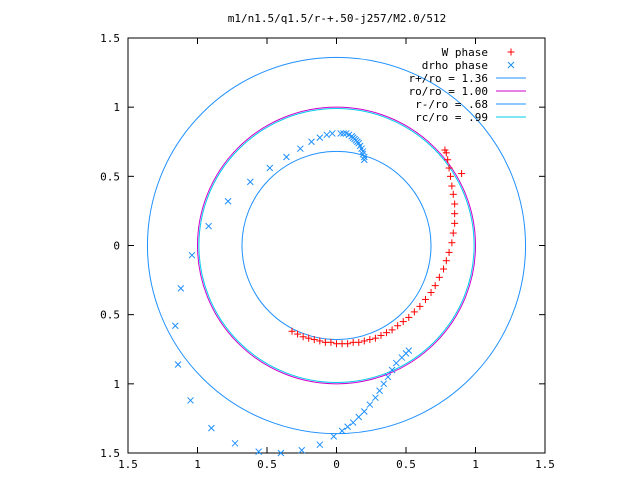  Describe the element at coordinates (451, 104) in the screenshot. I see `legend-label: r-/ro = .68` at that location.